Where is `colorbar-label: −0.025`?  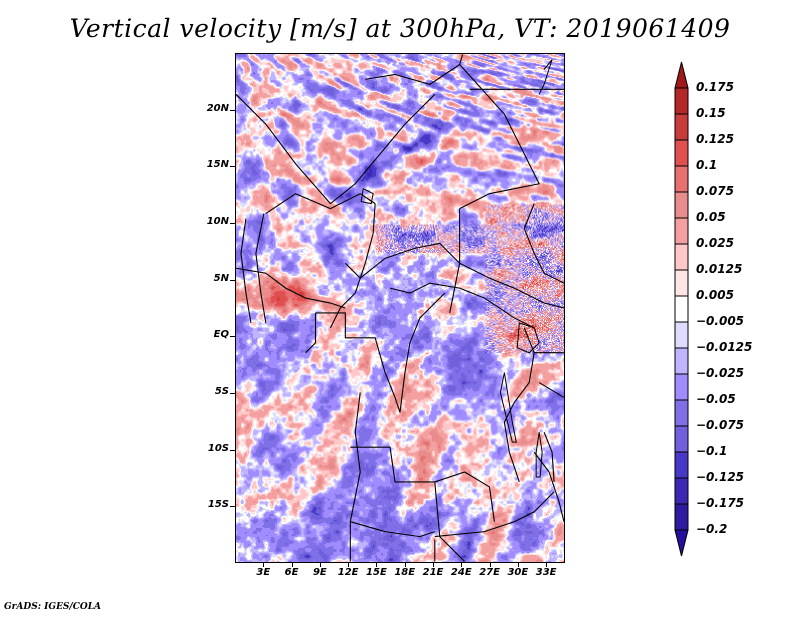 colorbar-label: −0.025 is located at coordinates (720, 373).